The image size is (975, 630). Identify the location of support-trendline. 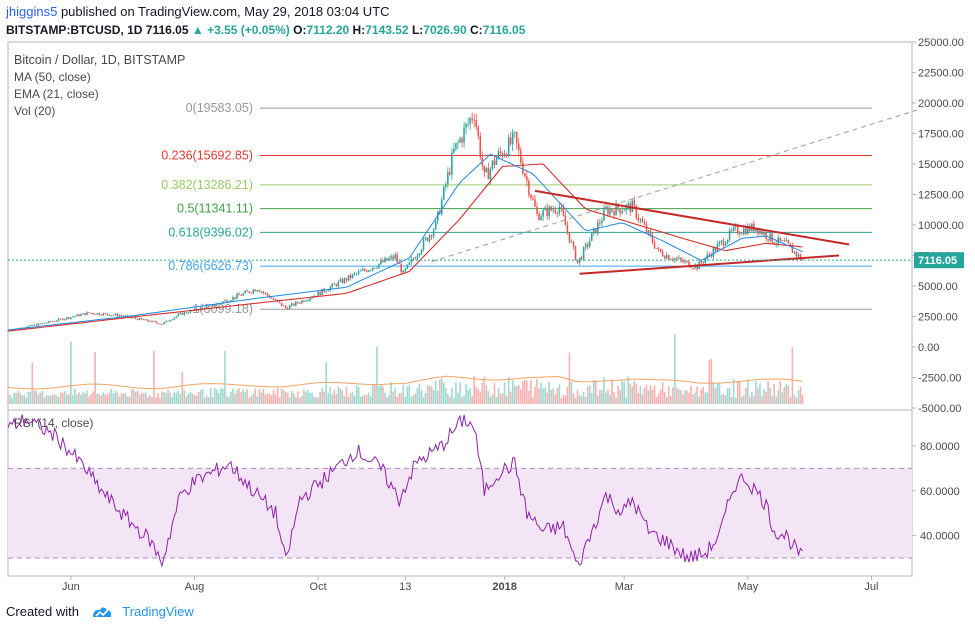
(709, 264).